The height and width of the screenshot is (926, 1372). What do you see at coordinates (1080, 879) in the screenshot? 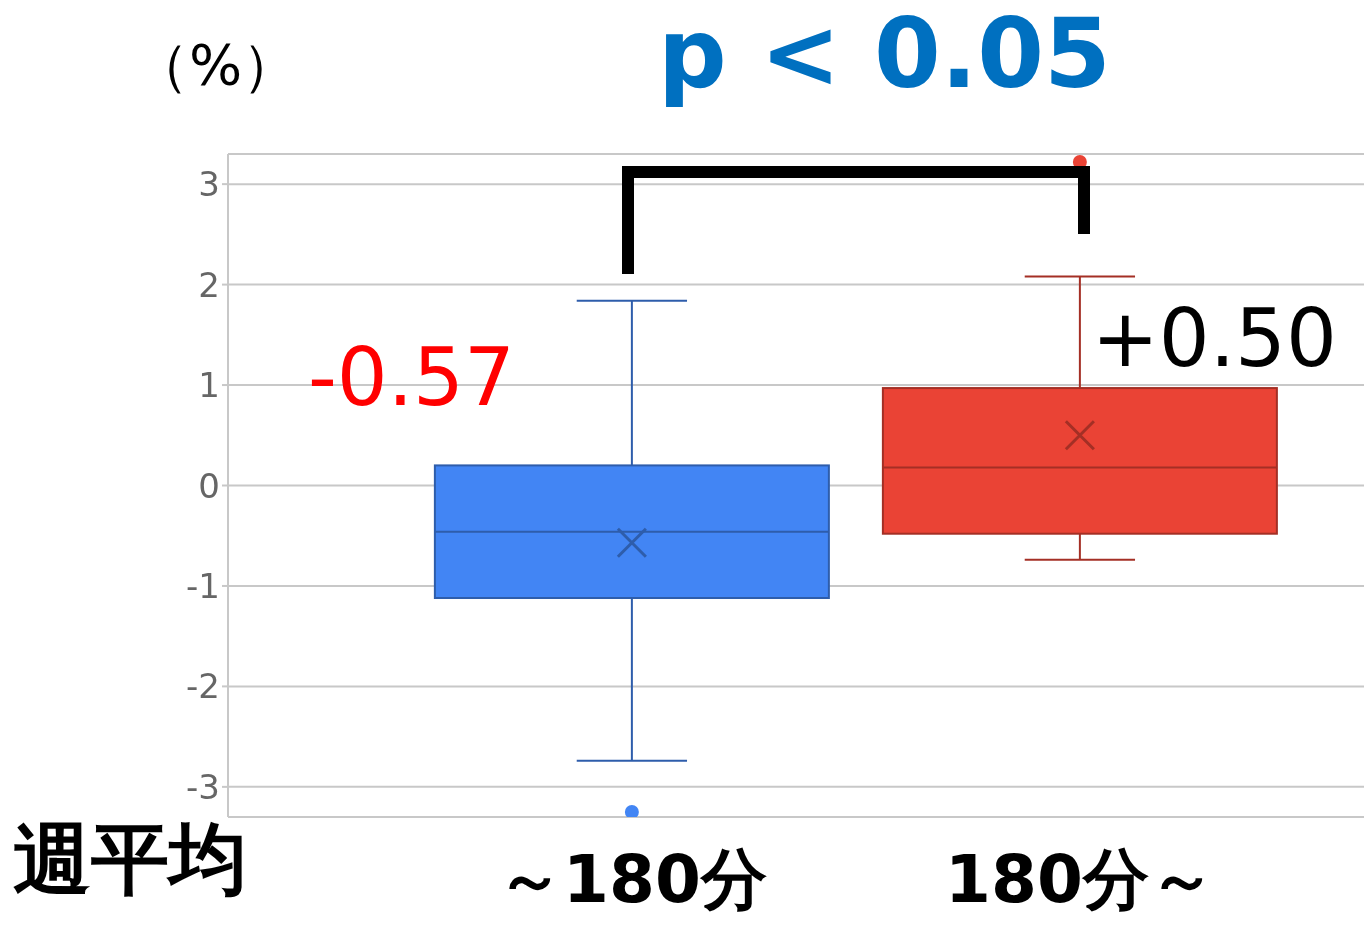
I see `x-tick-label: 180分～` at bounding box center [1080, 879].